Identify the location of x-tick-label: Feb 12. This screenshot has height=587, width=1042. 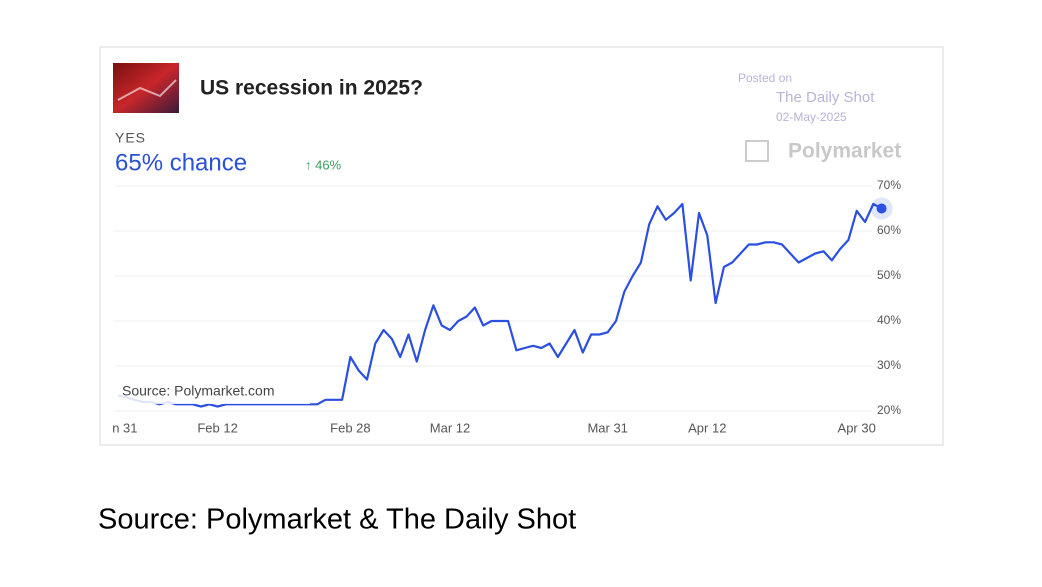
(217, 427).